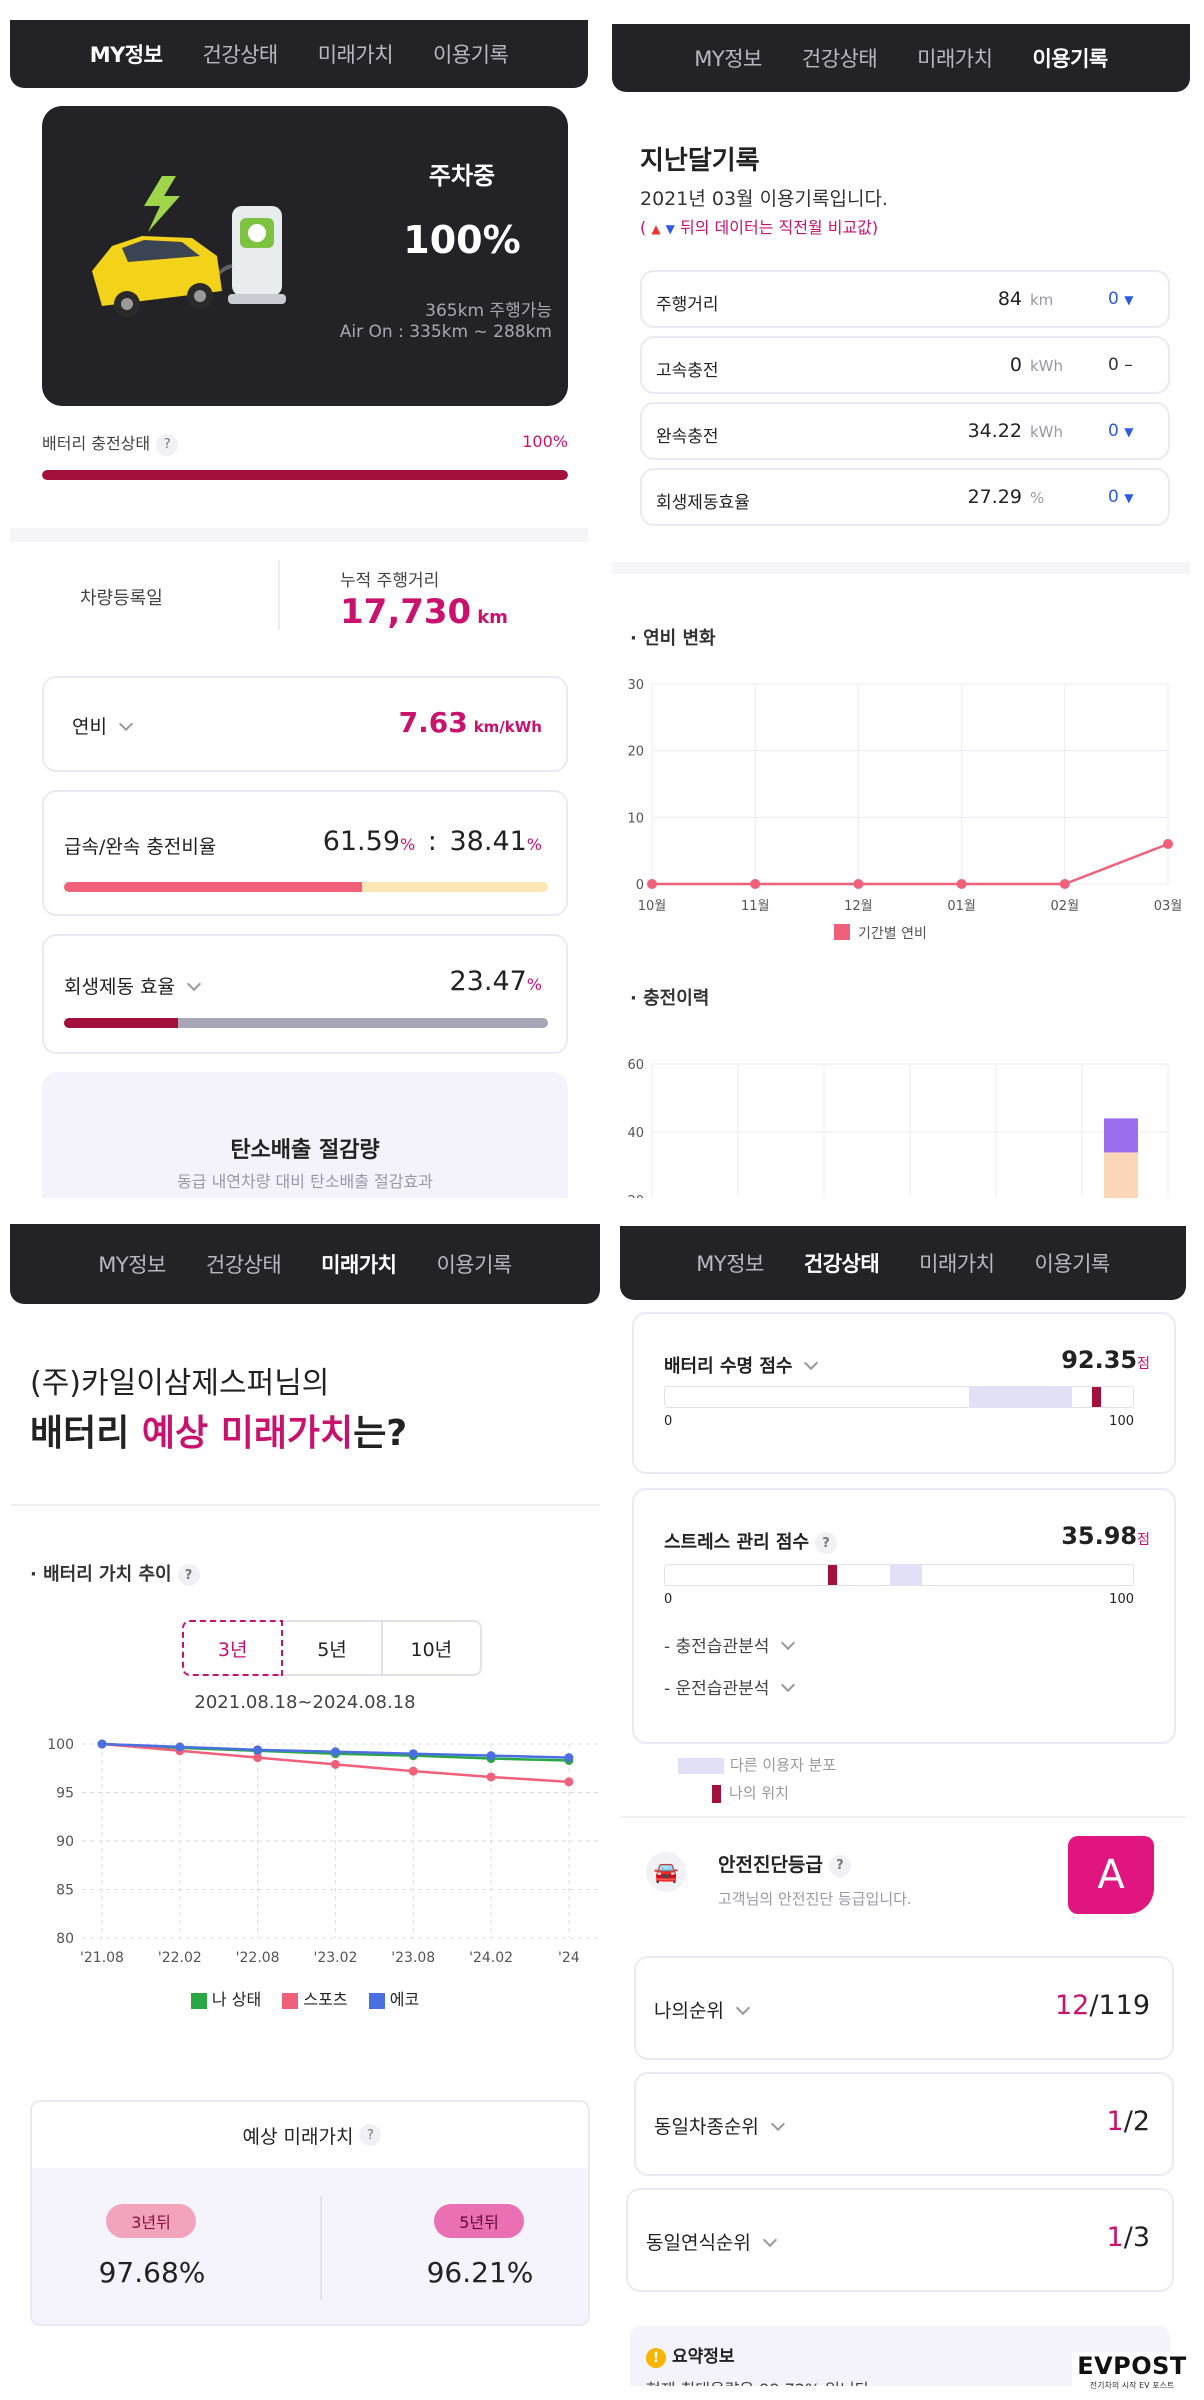  What do you see at coordinates (759, 227) in the screenshot?
I see `comparison-note: ( ▲ ▼ 뒤의 데이터는 직전월 비교값)` at bounding box center [759, 227].